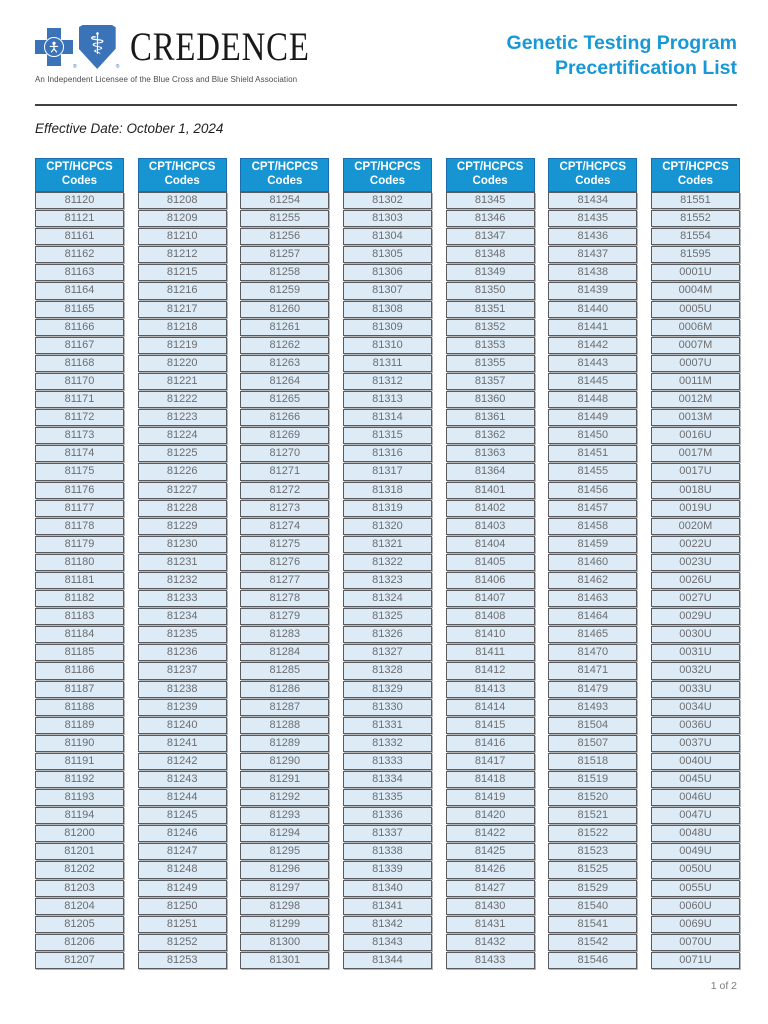 Image resolution: width=768 pixels, height=1024 pixels. I want to click on code-cell: 81192, so click(79, 780).